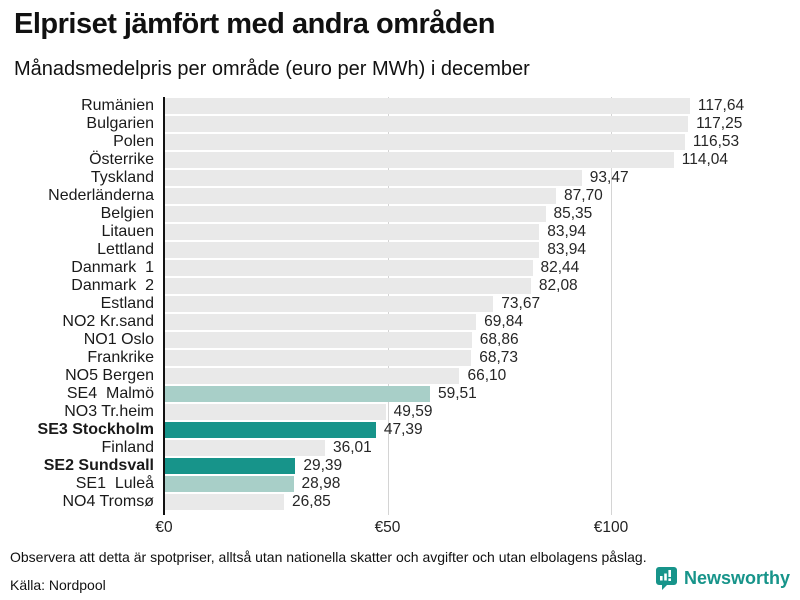 Image resolution: width=800 pixels, height=600 pixels. I want to click on category-label: SE4 Malmö, so click(110, 393).